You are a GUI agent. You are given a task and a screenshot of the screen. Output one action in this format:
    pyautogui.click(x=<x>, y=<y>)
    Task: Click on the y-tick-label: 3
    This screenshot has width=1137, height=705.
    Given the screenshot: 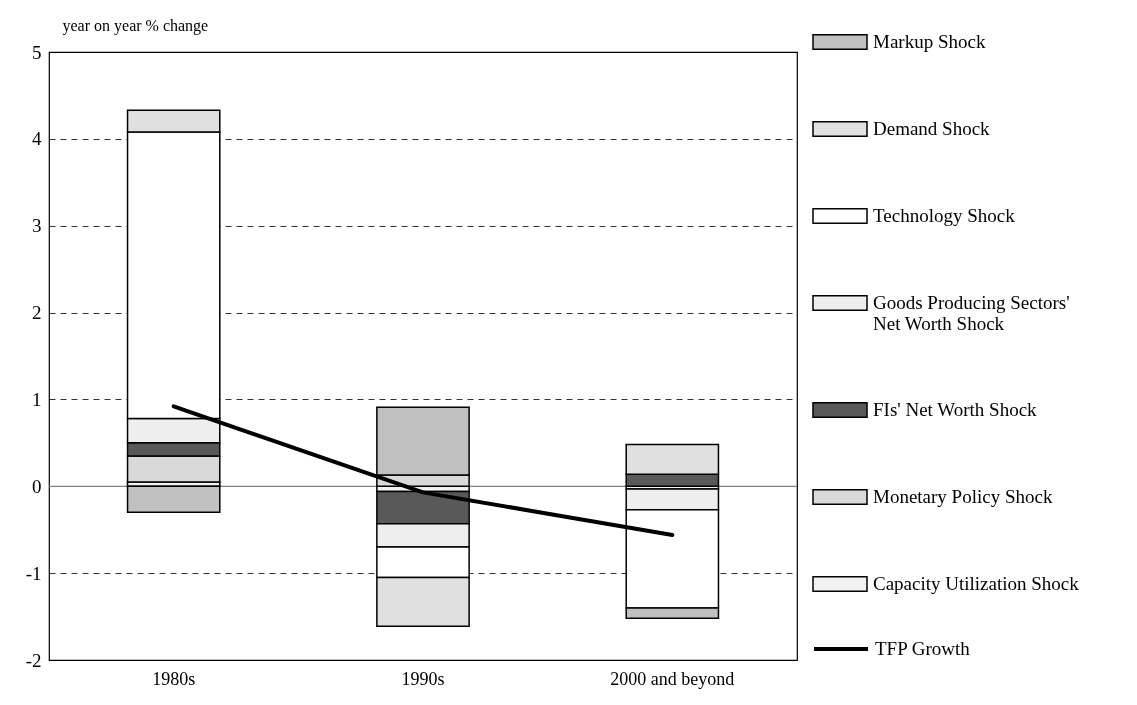 What is the action you would take?
    pyautogui.click(x=37, y=226)
    